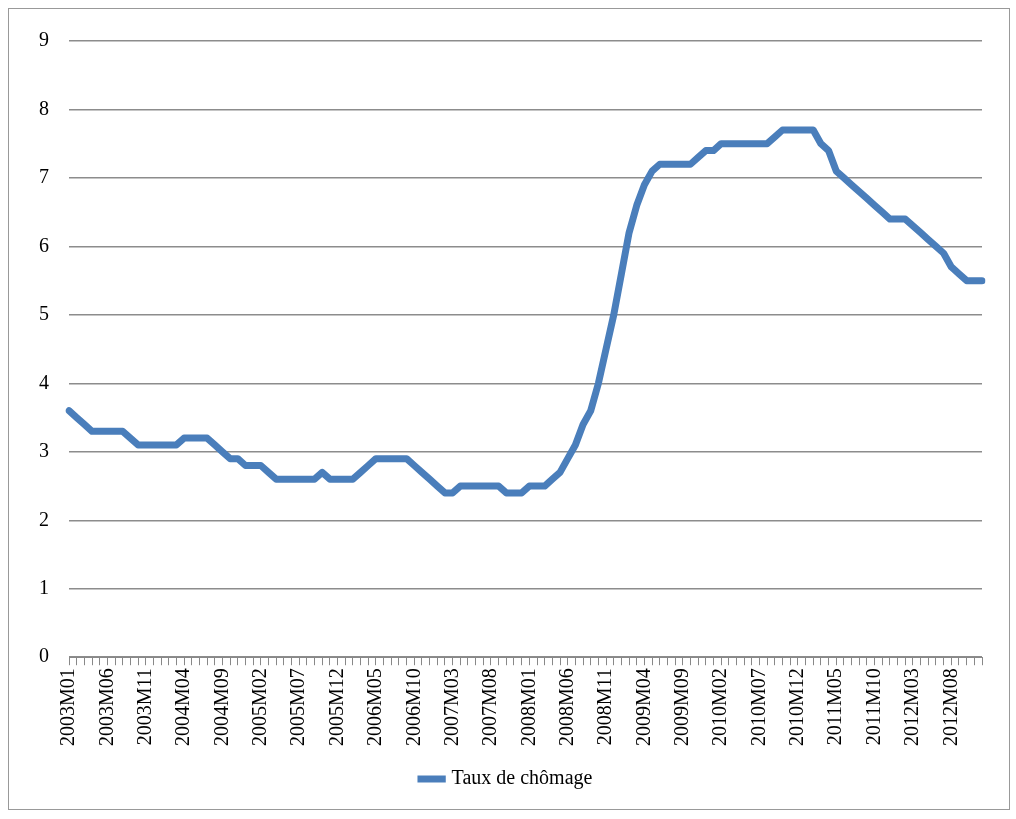 This screenshot has height=819, width=1016. What do you see at coordinates (297, 707) in the screenshot?
I see `x-tick-label: 2005M07` at bounding box center [297, 707].